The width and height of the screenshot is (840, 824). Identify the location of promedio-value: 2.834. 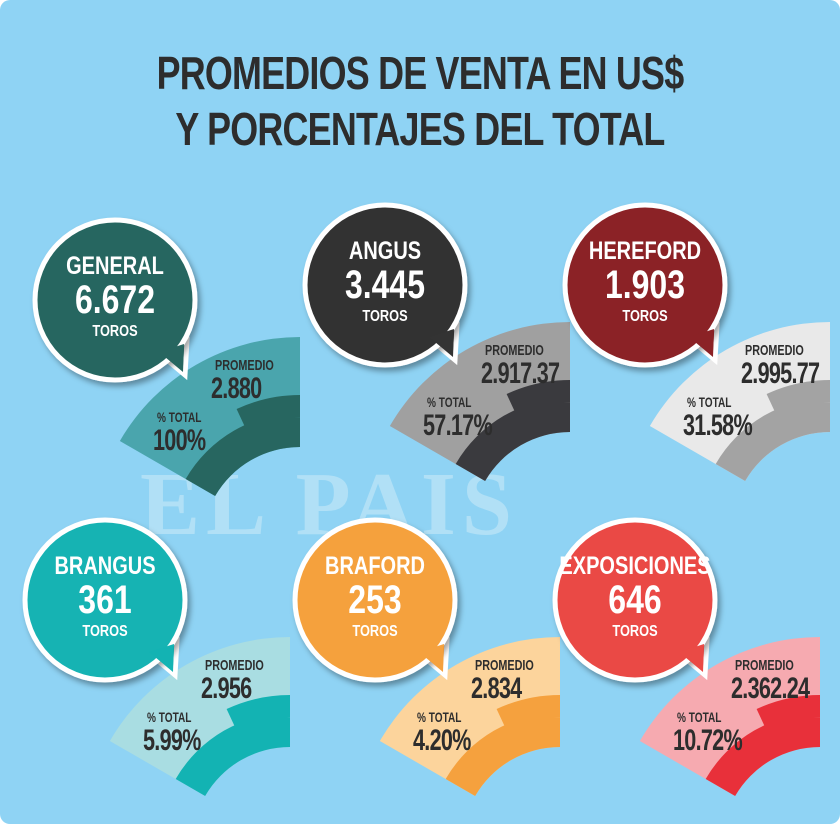
(496, 688).